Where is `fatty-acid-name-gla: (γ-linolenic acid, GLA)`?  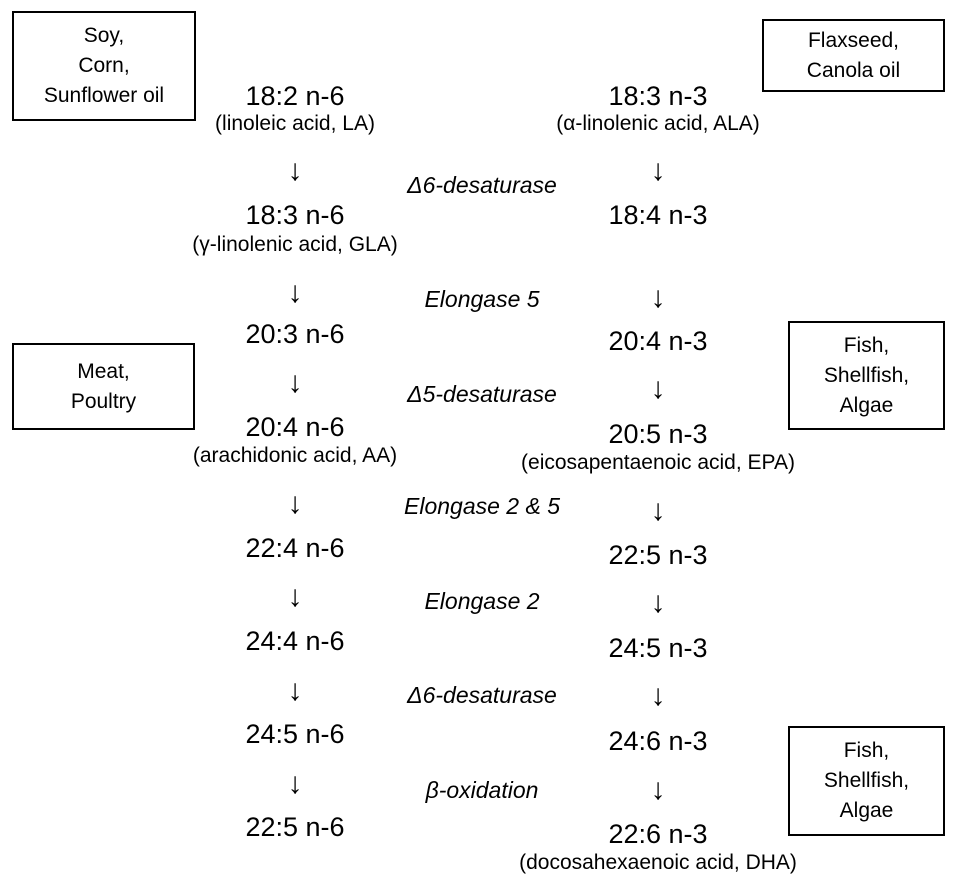
fatty-acid-name-gla: (γ-linolenic acid, GLA) is located at coordinates (295, 244).